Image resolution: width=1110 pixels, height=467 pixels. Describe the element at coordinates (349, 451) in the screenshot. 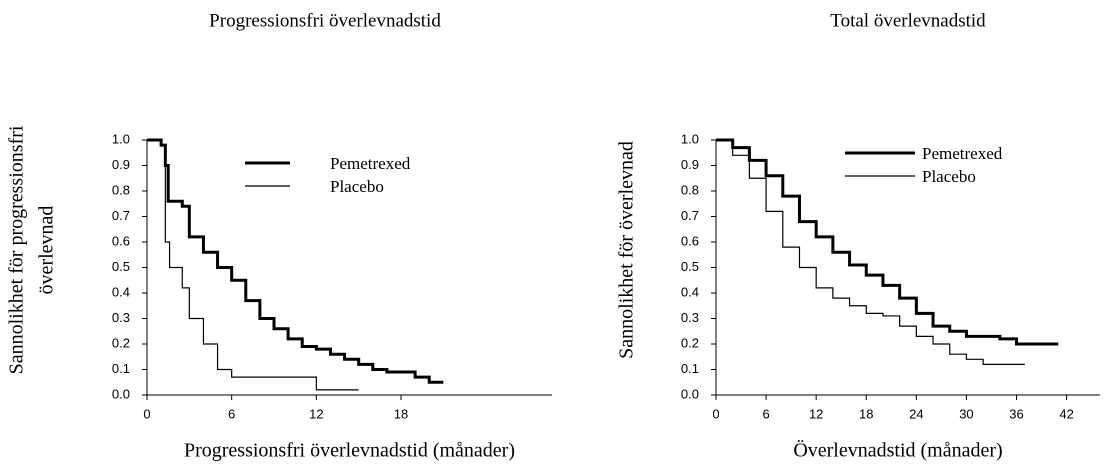

I see `x-axis-label: Progressionsfri överlevnadstid (månader)` at that location.